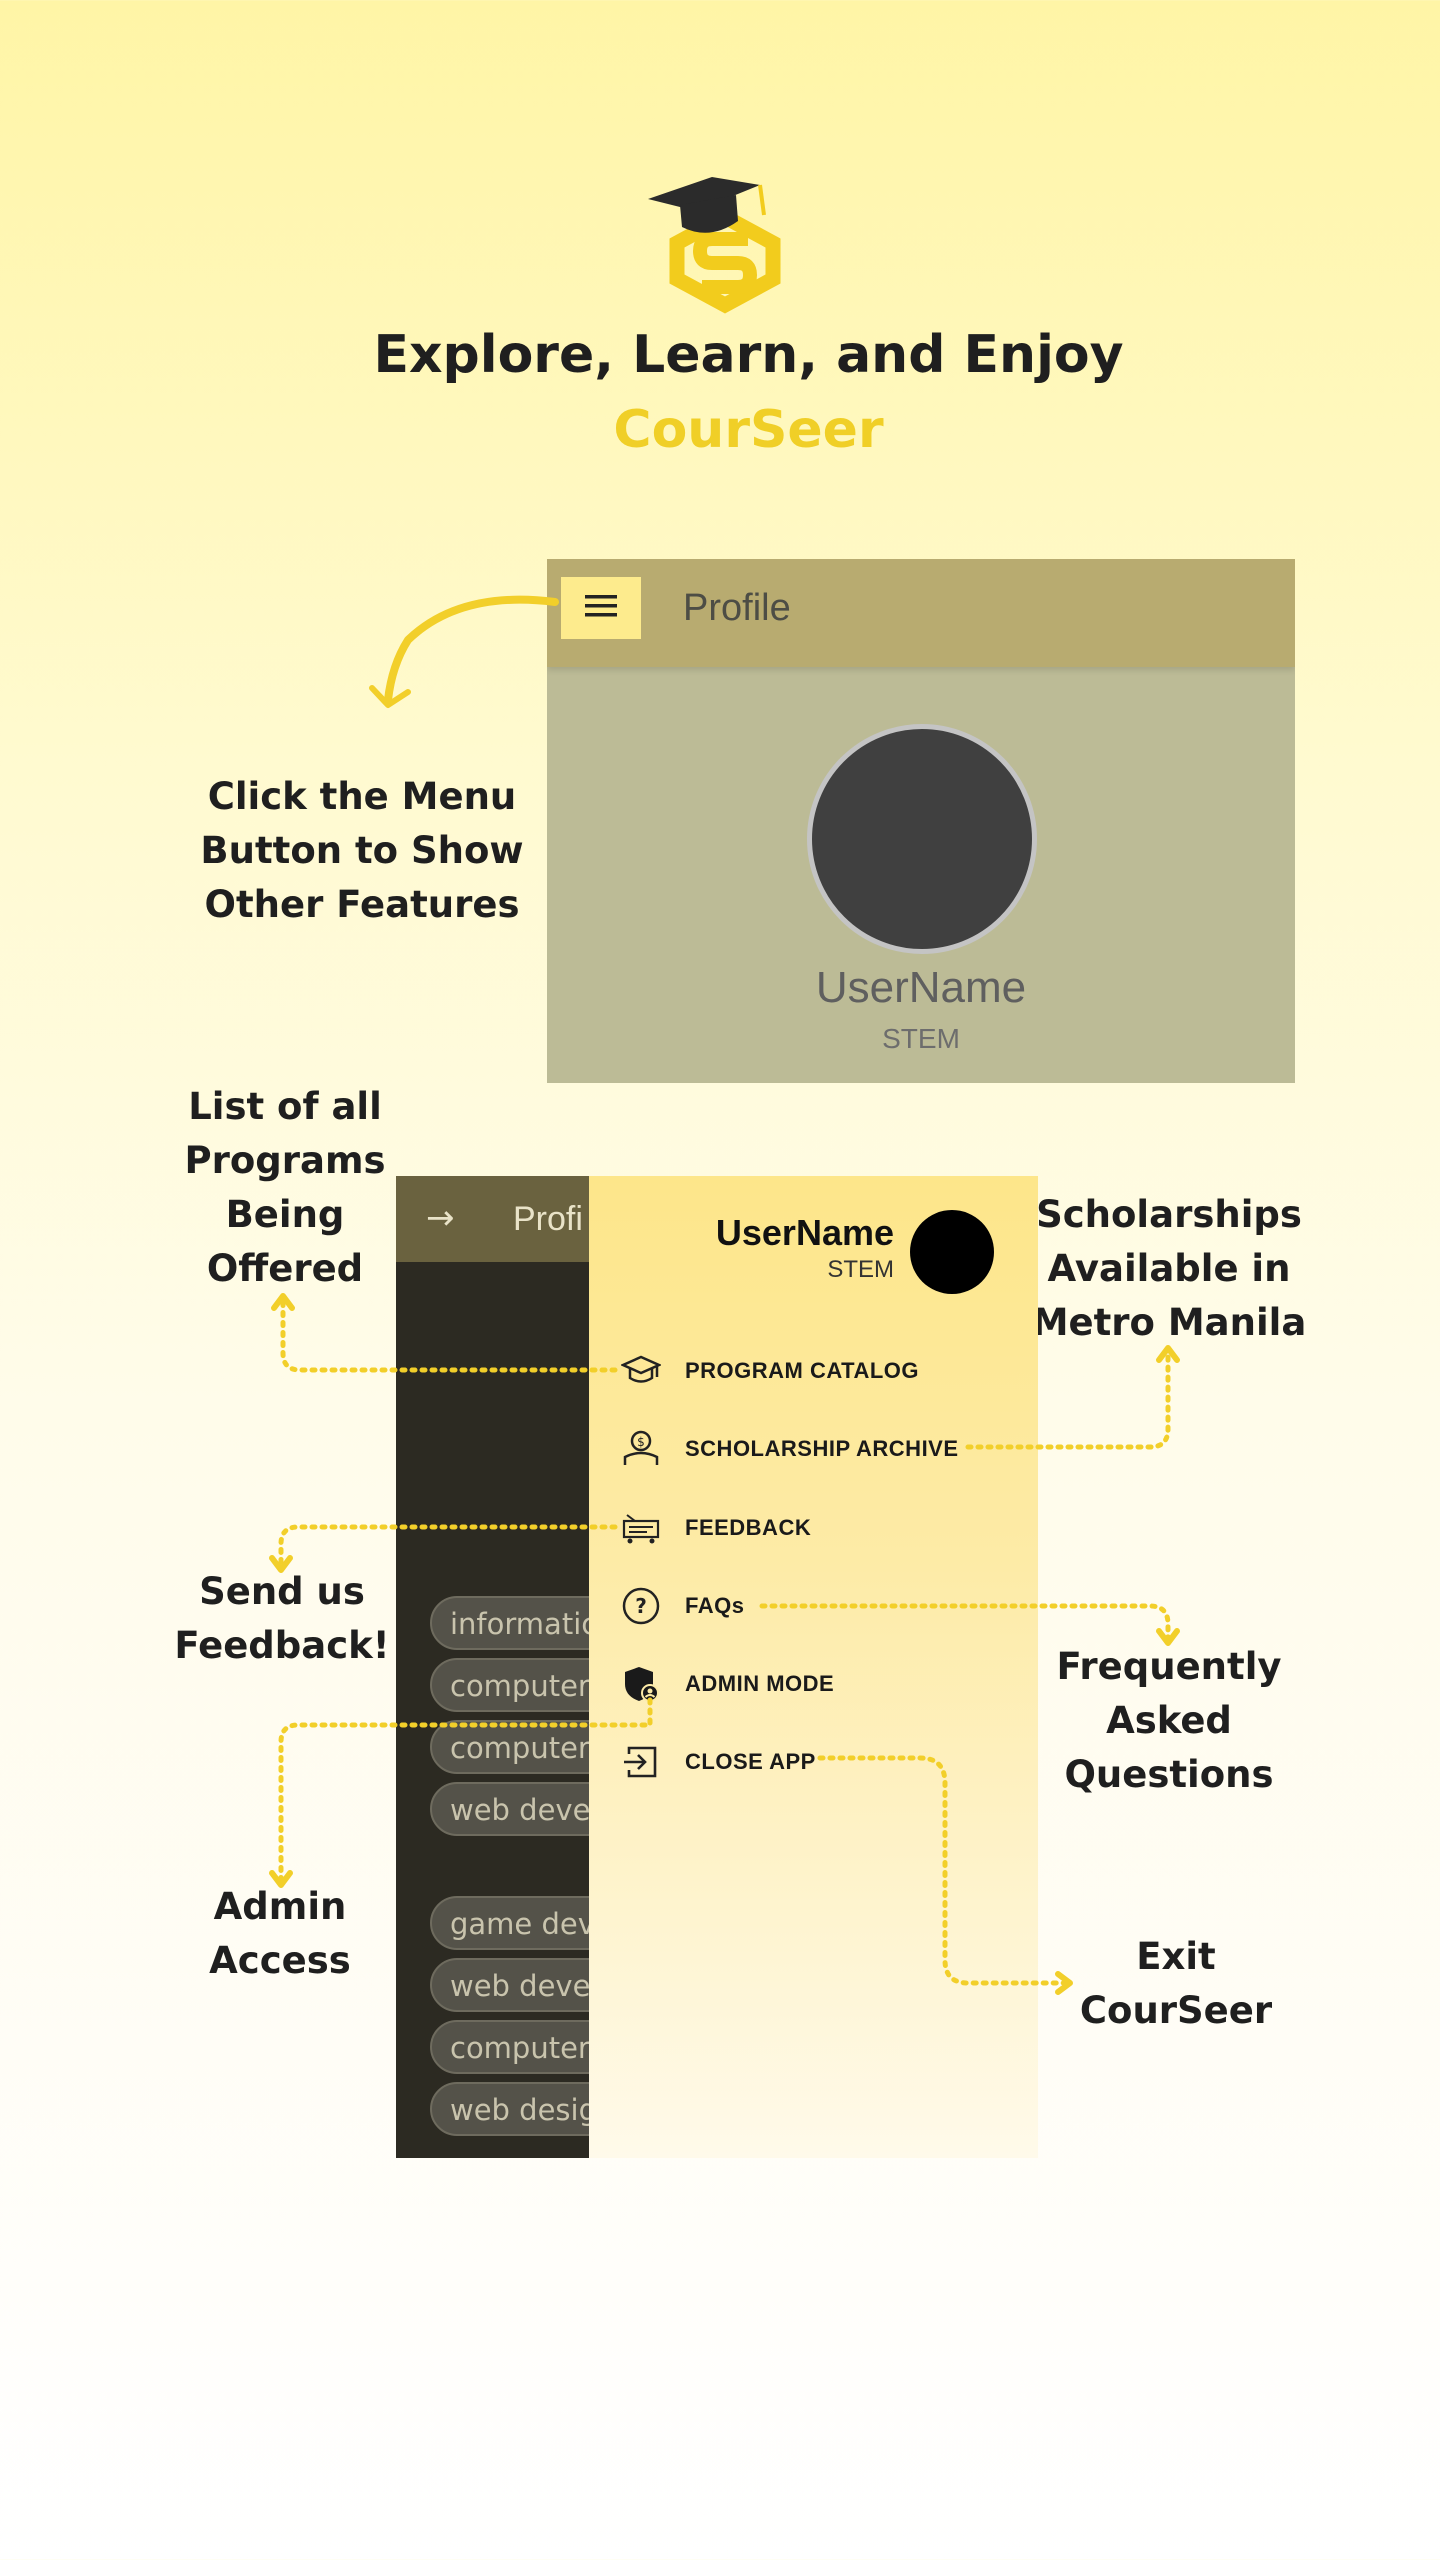 This screenshot has height=2560, width=1440. I want to click on faqs-note: Frequently Asked Questions, so click(1169, 1720).